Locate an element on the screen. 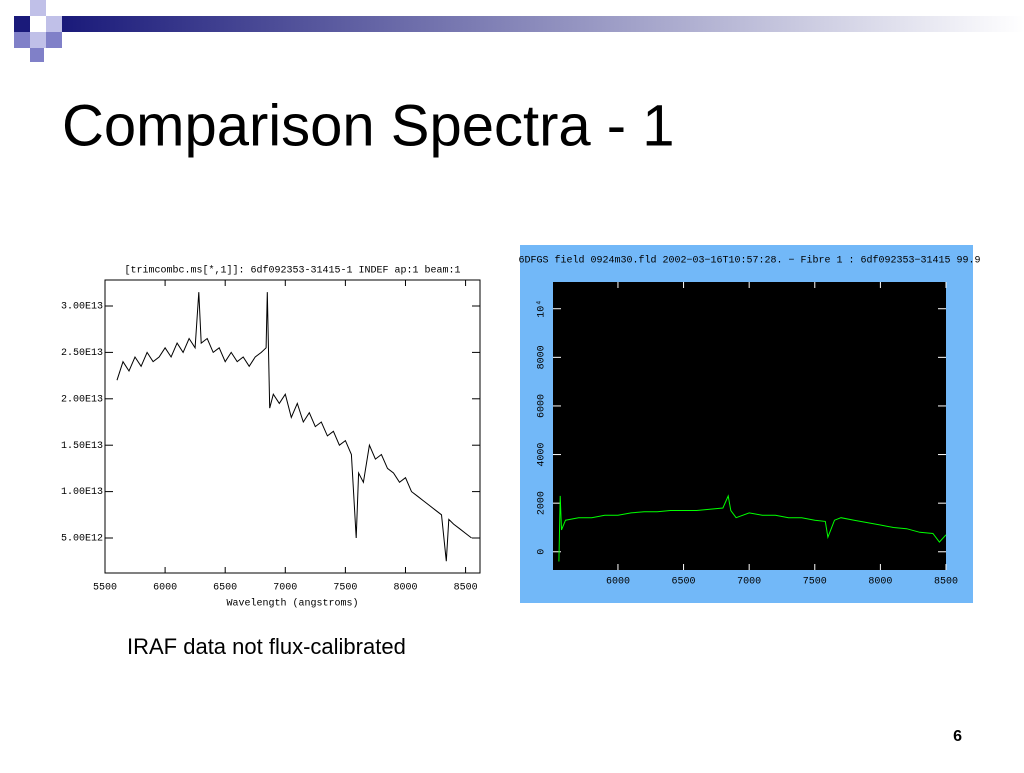  decoration is located at coordinates (519, 31).